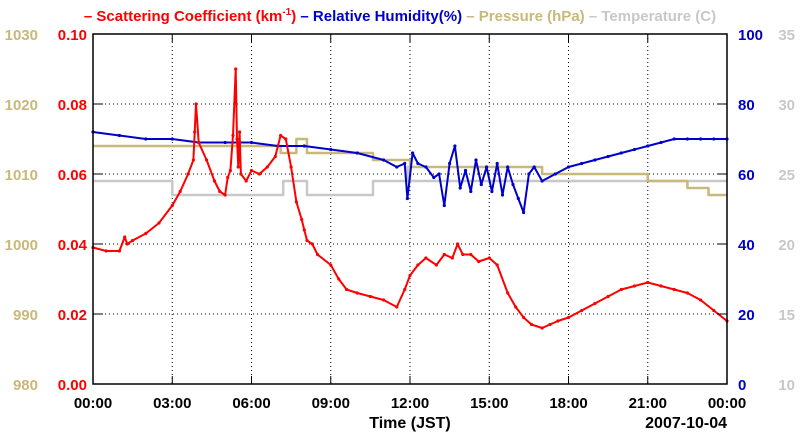 Image resolution: width=800 pixels, height=434 pixels. Describe the element at coordinates (650, 16) in the screenshot. I see `legend-entry: – Temperature (C)` at that location.